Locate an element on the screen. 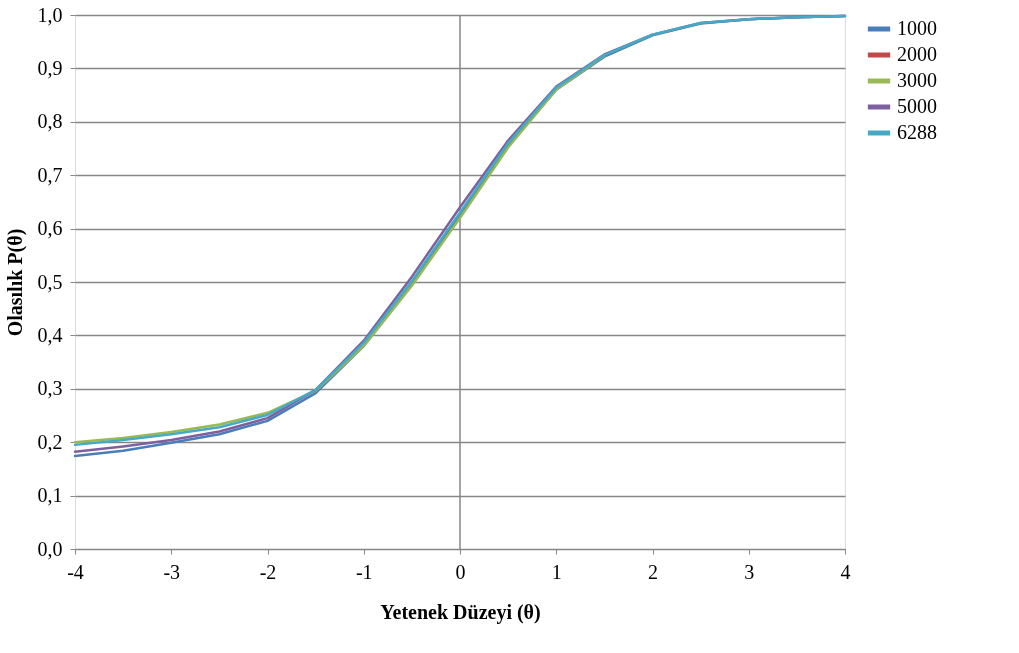 This screenshot has width=1019, height=653. y-tick-label: 0,4 is located at coordinates (50, 334).